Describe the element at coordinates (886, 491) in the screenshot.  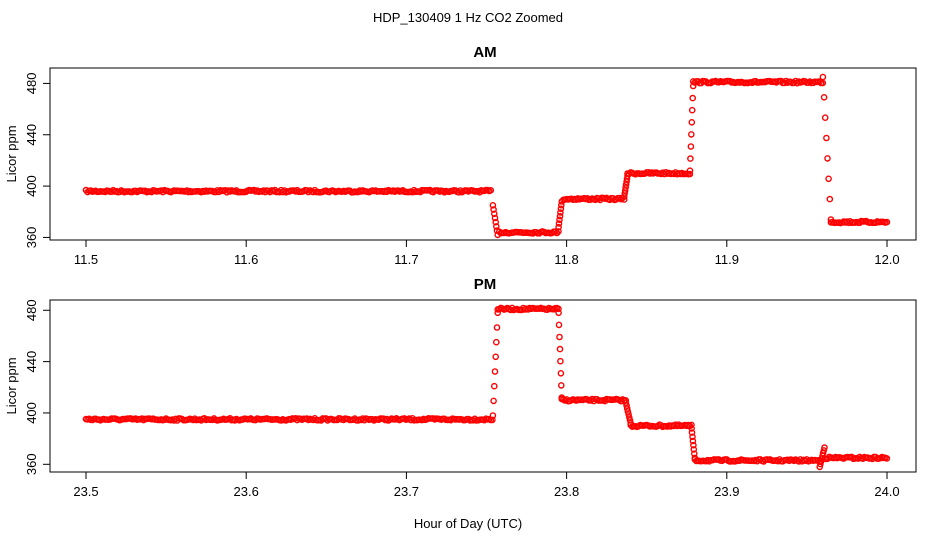
I see `x-tick-label: 24.0` at that location.